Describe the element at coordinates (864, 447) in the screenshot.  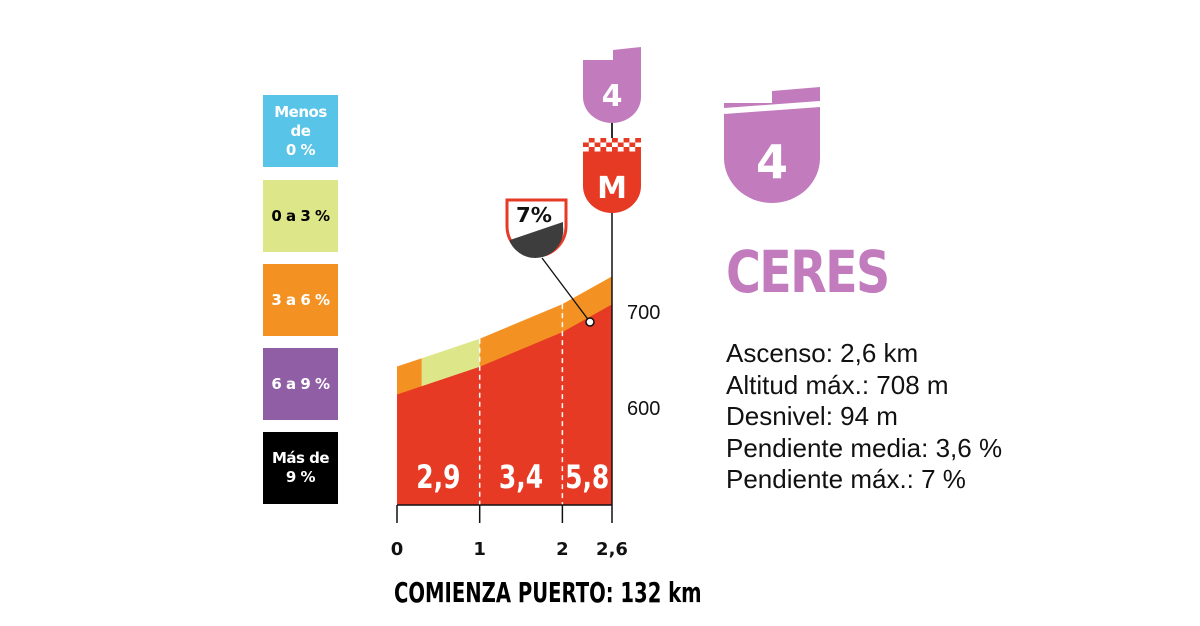
I see `stat-average-gradient: Pendiente media: 3,6 %` at that location.